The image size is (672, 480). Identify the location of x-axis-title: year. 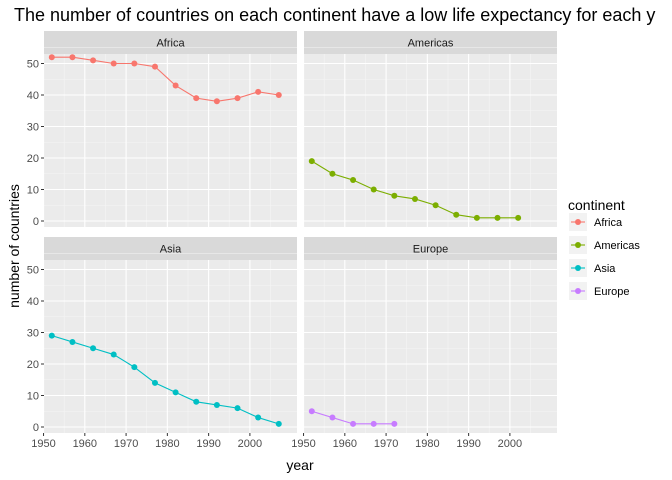
(300, 465).